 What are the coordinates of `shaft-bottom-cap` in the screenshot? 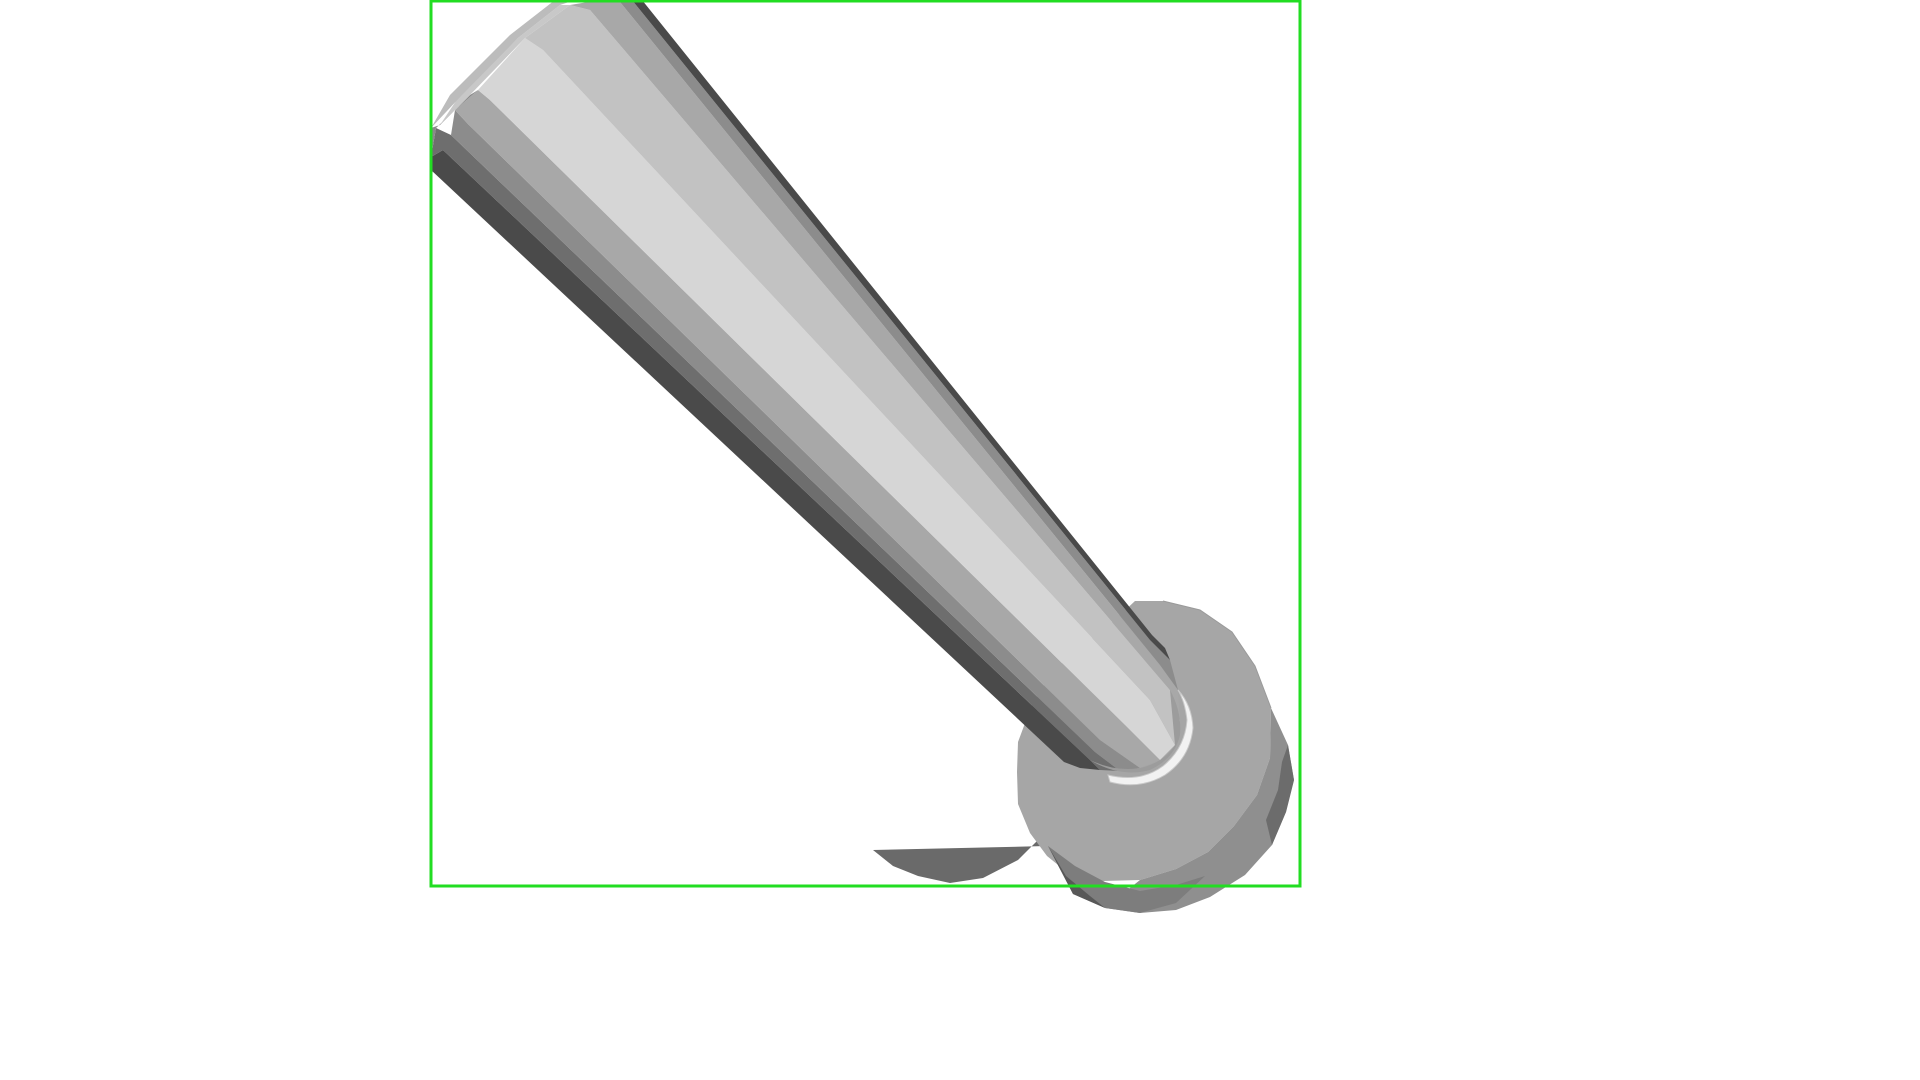 It's located at (1135, 731).